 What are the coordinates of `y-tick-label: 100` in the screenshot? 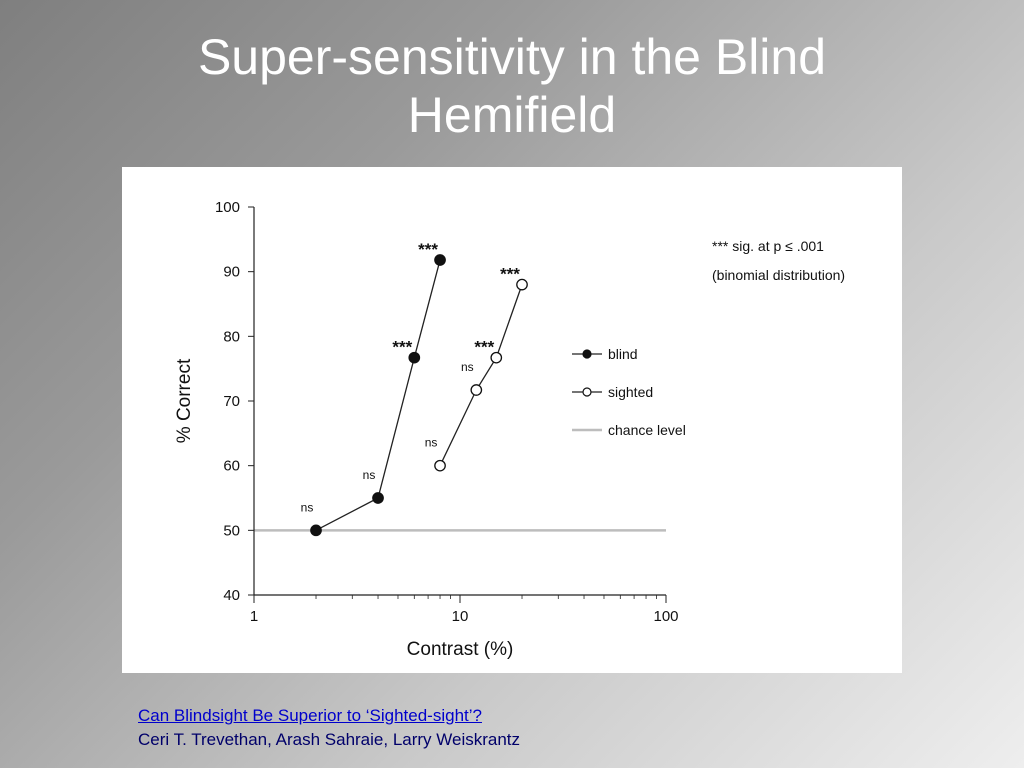 It's located at (227, 207).